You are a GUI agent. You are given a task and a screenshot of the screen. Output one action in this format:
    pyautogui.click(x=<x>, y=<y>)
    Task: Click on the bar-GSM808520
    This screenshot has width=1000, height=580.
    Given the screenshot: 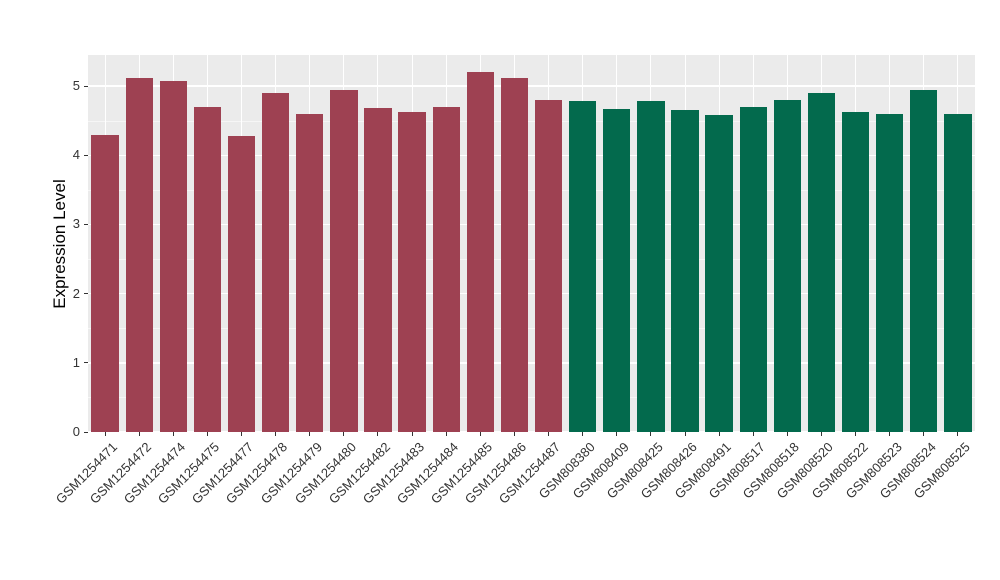 What is the action you would take?
    pyautogui.click(x=821, y=262)
    